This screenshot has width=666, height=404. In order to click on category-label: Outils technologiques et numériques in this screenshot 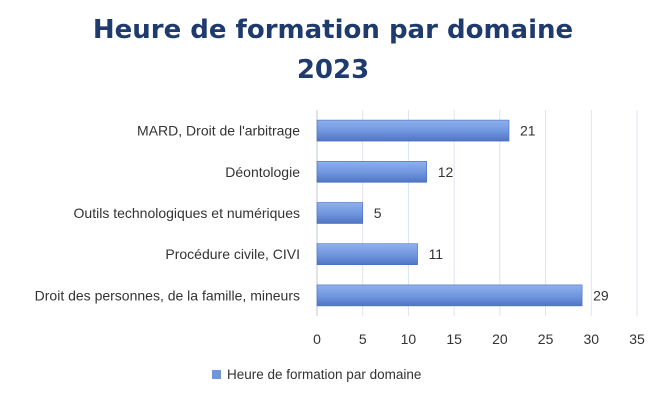, I will do `click(187, 213)`.